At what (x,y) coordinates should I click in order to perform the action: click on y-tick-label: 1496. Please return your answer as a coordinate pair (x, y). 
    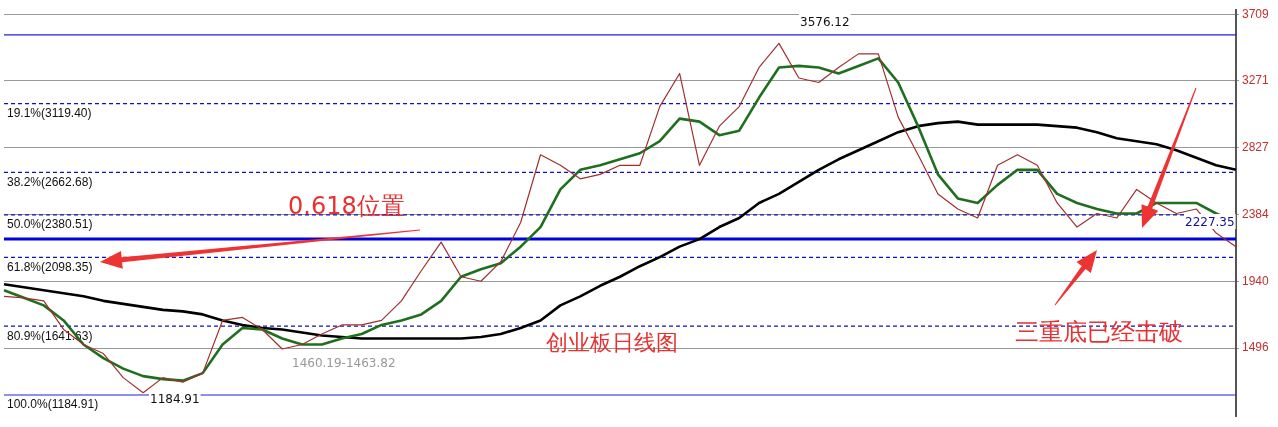
    Looking at the image, I should click on (1256, 347).